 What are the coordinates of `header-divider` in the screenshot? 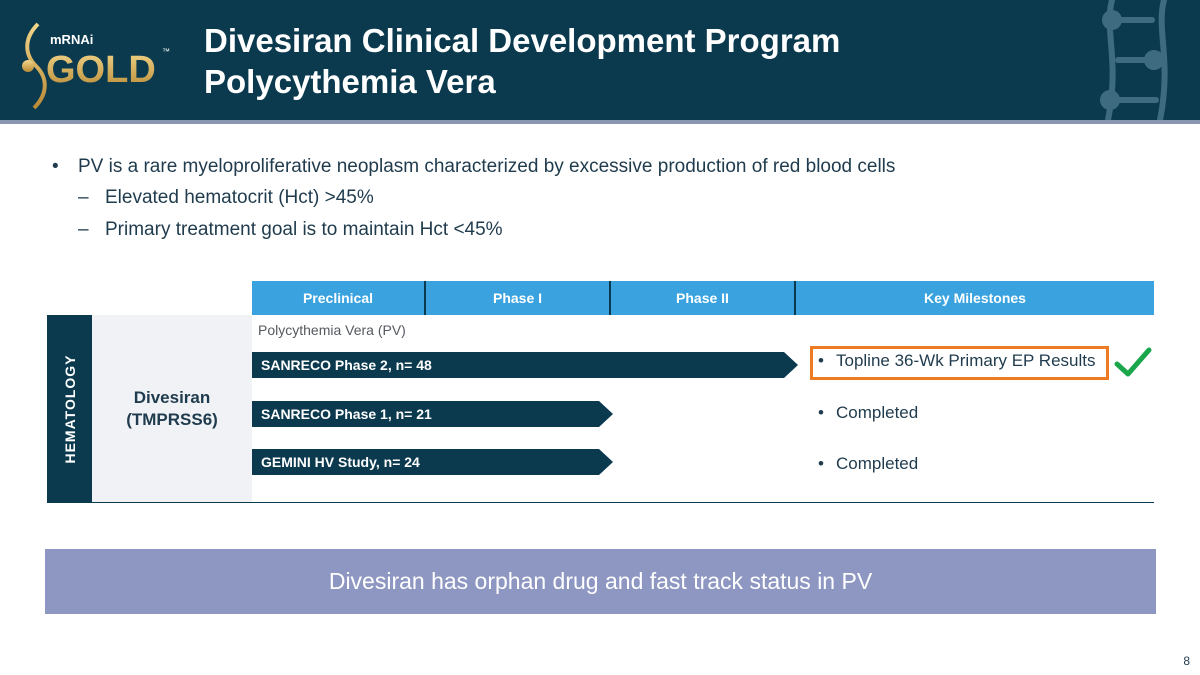 It's located at (600, 122).